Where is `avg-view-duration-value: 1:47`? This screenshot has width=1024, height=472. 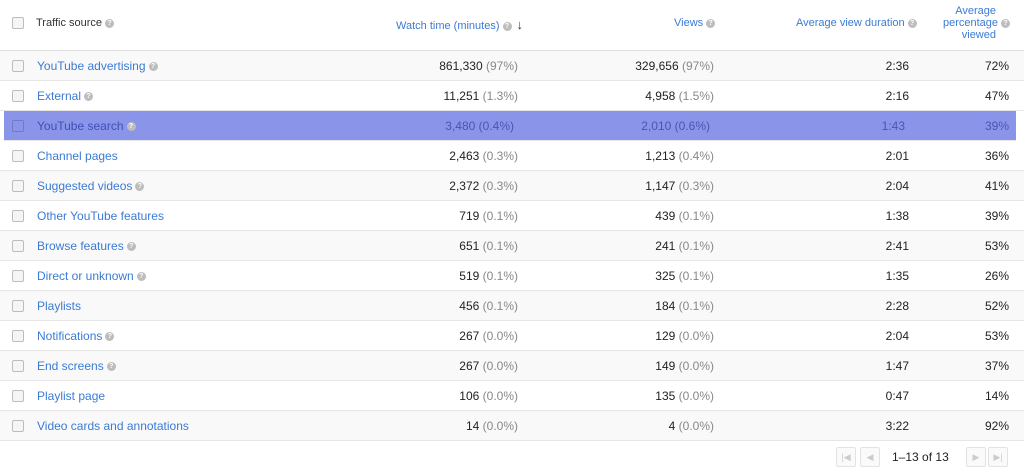
avg-view-duration-value: 1:47 is located at coordinates (897, 366).